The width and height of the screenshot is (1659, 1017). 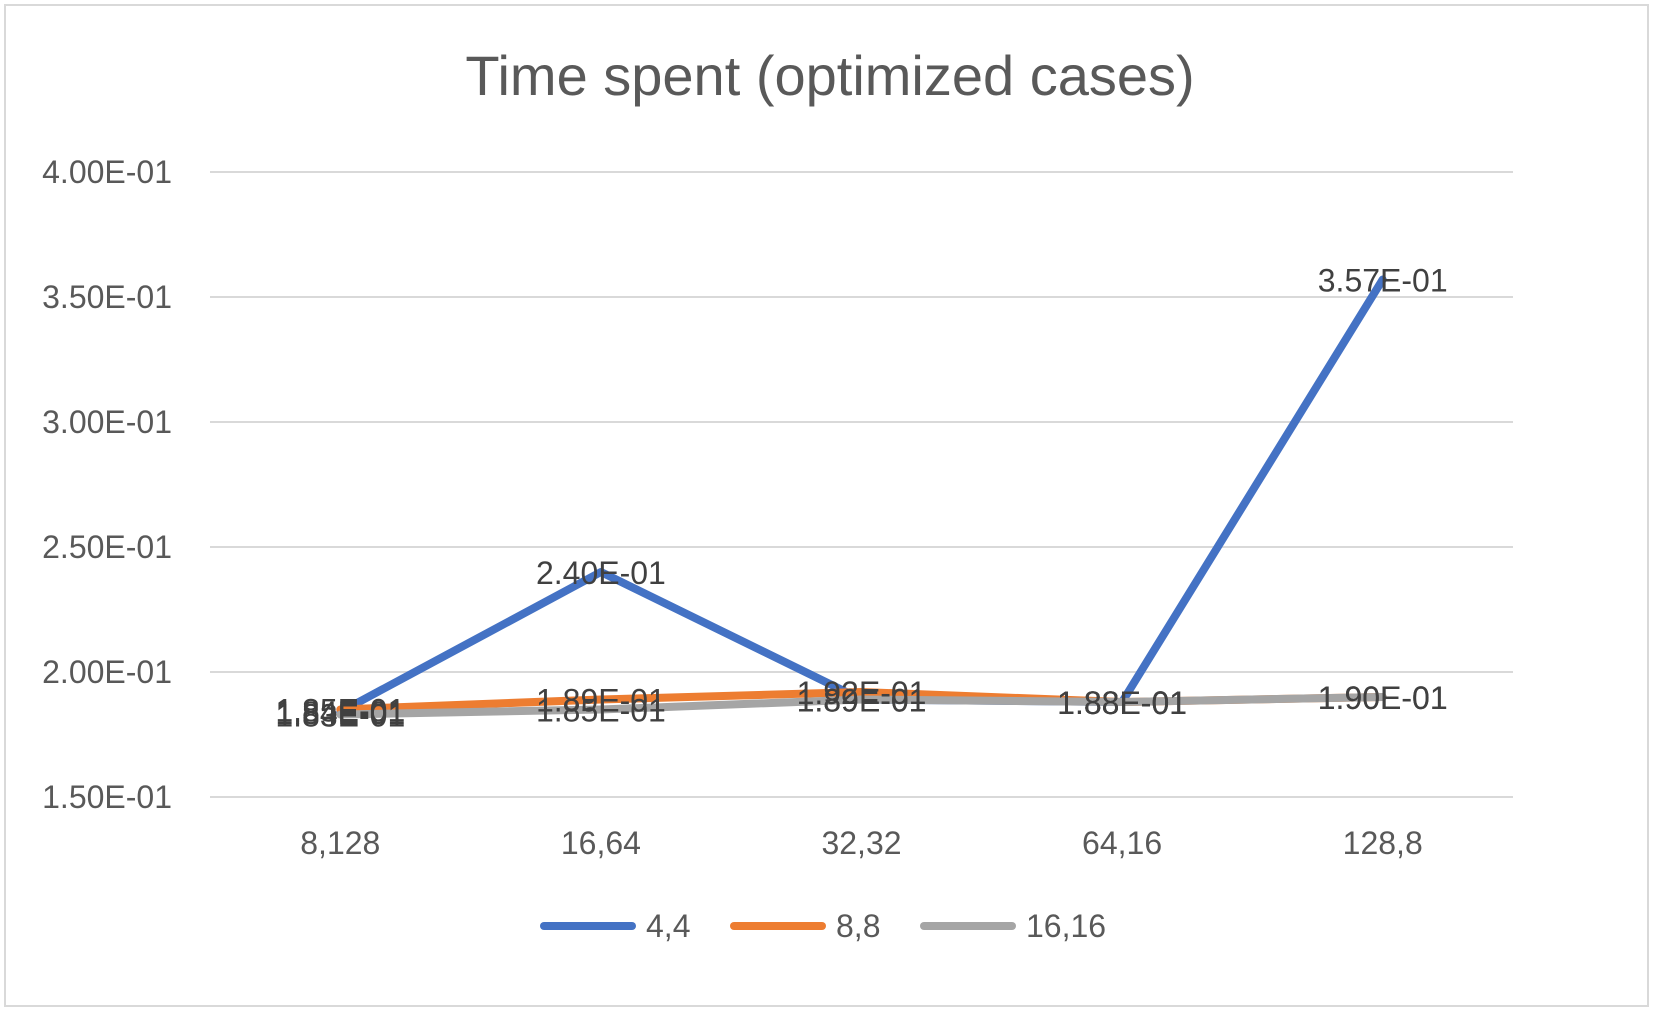 I want to click on x-tick-label: 8,128, so click(x=340, y=843).